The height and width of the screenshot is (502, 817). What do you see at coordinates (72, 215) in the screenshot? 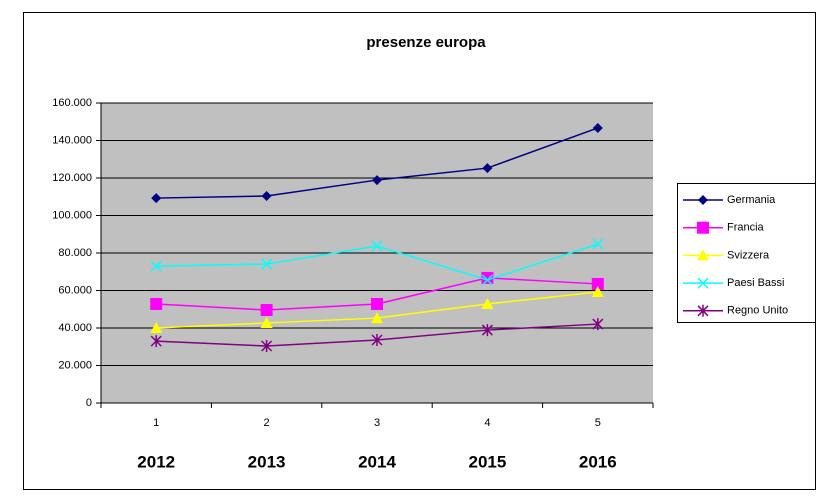
I see `y-tick-label: 100.000` at bounding box center [72, 215].